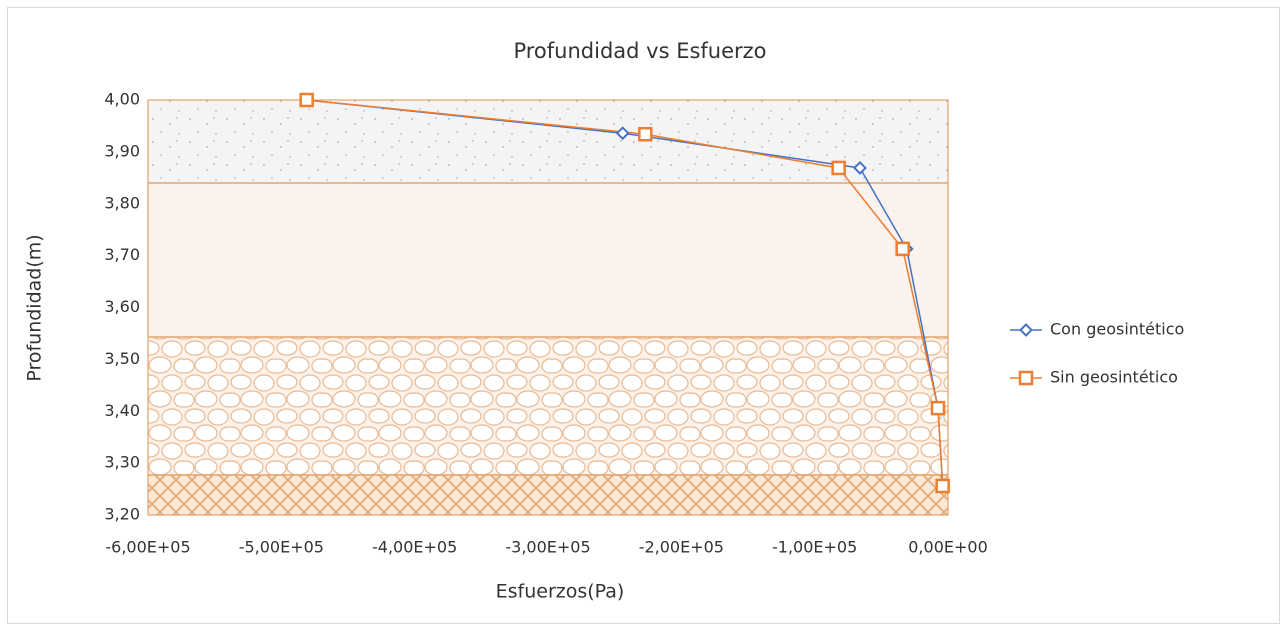 The width and height of the screenshot is (1288, 632). What do you see at coordinates (639, 51) in the screenshot?
I see `chart-title: Profundidad vs Esfuerzo` at bounding box center [639, 51].